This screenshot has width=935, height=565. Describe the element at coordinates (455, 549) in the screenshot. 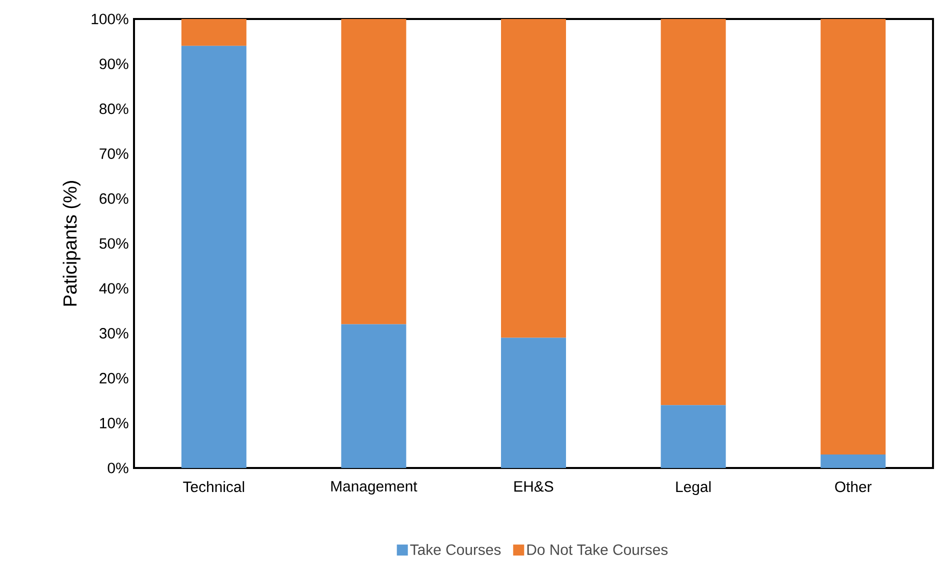

I see `legend-label: Take Courses` at that location.